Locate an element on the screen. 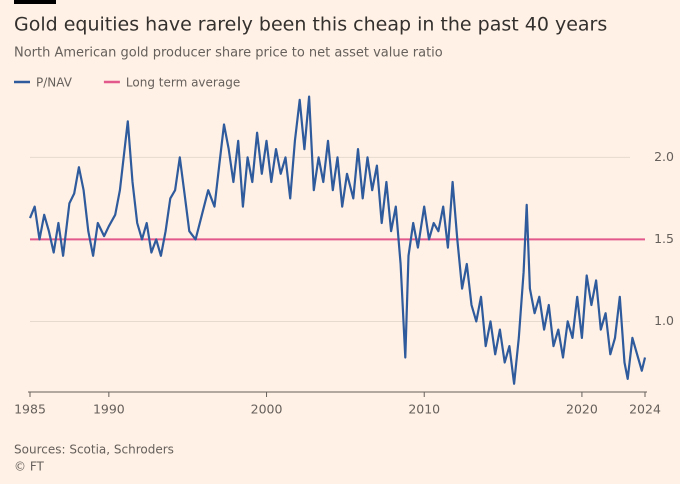 This screenshot has height=484, width=680. x-tick-label: 1985 is located at coordinates (30, 409).